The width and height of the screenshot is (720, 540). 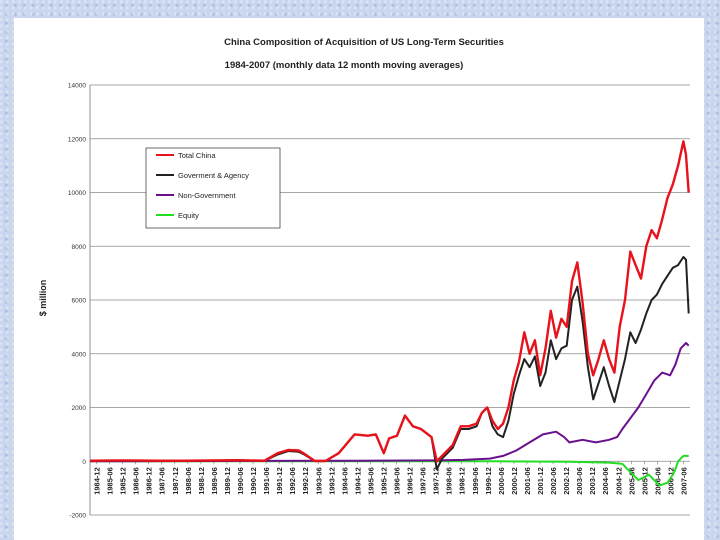 I want to click on x-tick-label: 1984-12, so click(x=97, y=481).